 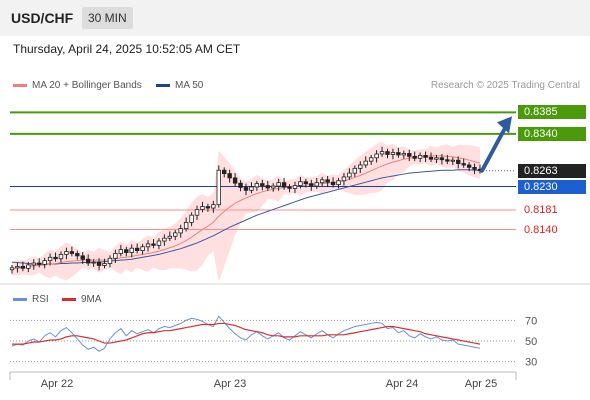 What do you see at coordinates (127, 49) in the screenshot?
I see `timestamp: Thursday, April 24, 2025 10:52:05 AM CET` at bounding box center [127, 49].